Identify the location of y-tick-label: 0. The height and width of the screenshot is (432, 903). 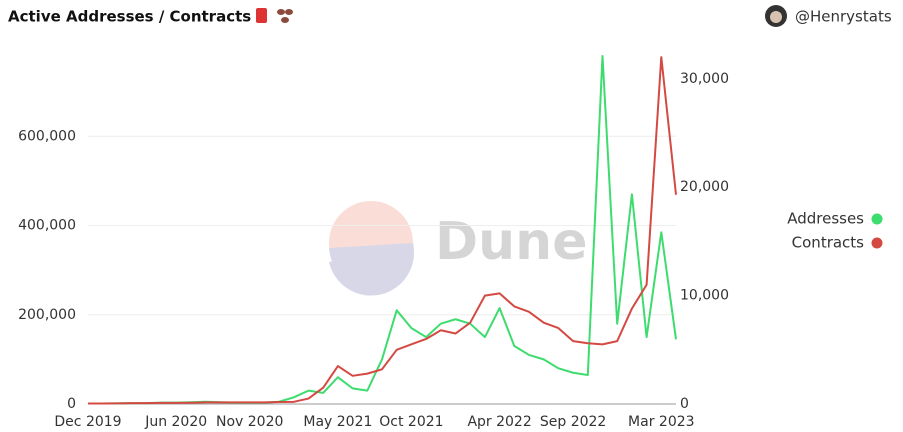
(71, 404).